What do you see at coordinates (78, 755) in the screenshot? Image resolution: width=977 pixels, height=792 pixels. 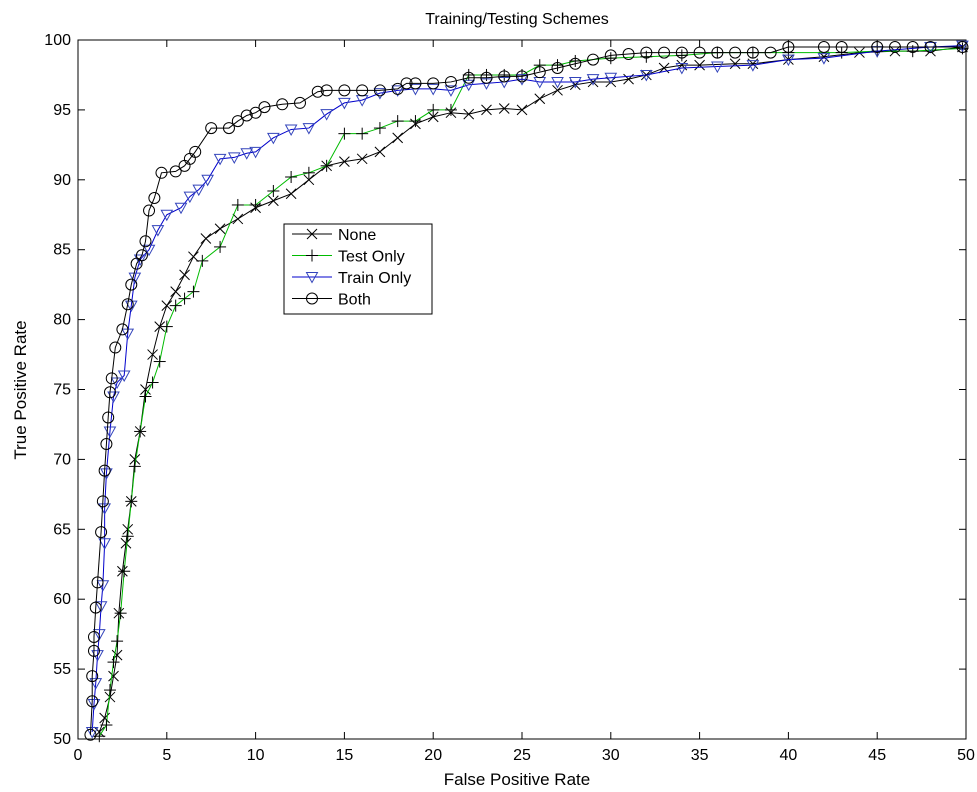 I see `x-tick-label: 0` at bounding box center [78, 755].